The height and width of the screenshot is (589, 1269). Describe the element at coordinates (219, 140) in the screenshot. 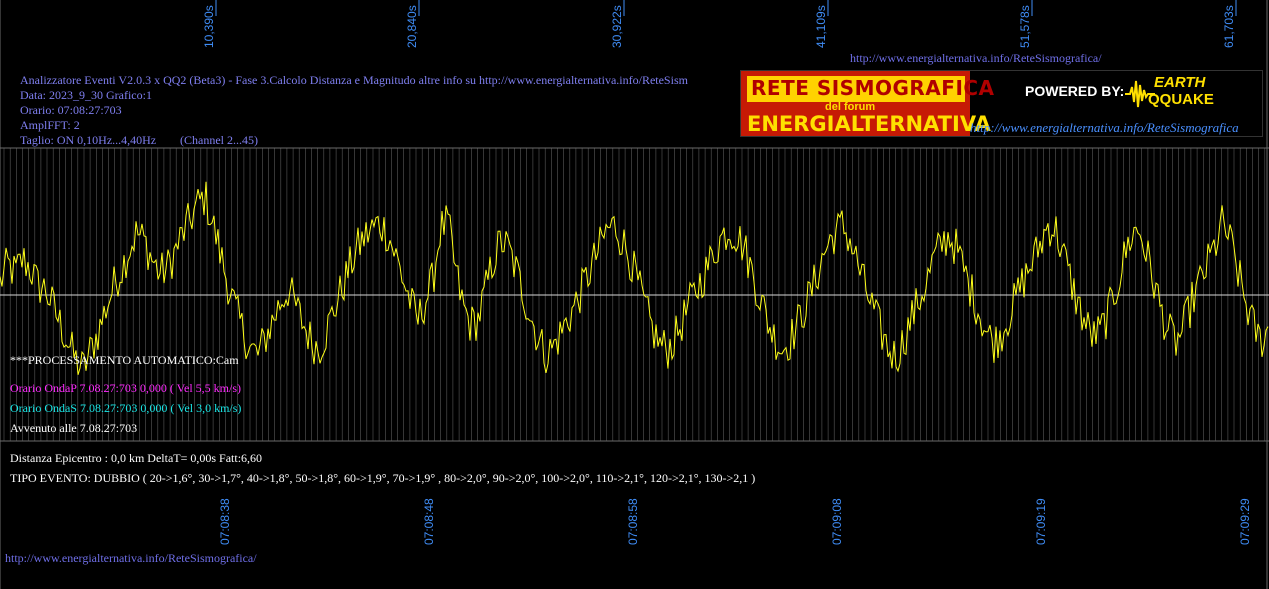

I see `channel-info: (Channel 2...45)` at that location.